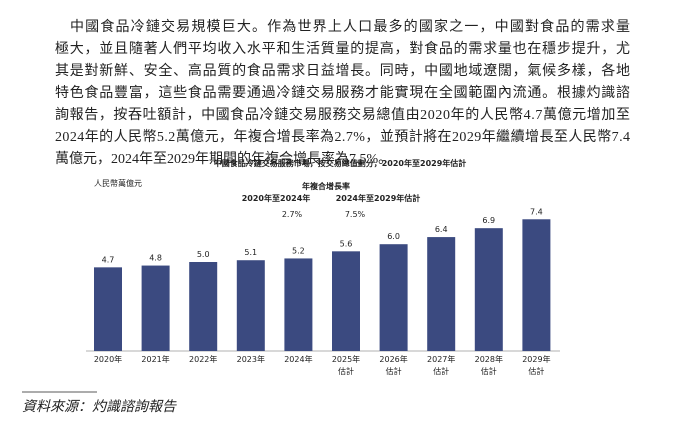  What do you see at coordinates (276, 198) in the screenshot?
I see `cagr-period: 2020年至2024年` at bounding box center [276, 198].